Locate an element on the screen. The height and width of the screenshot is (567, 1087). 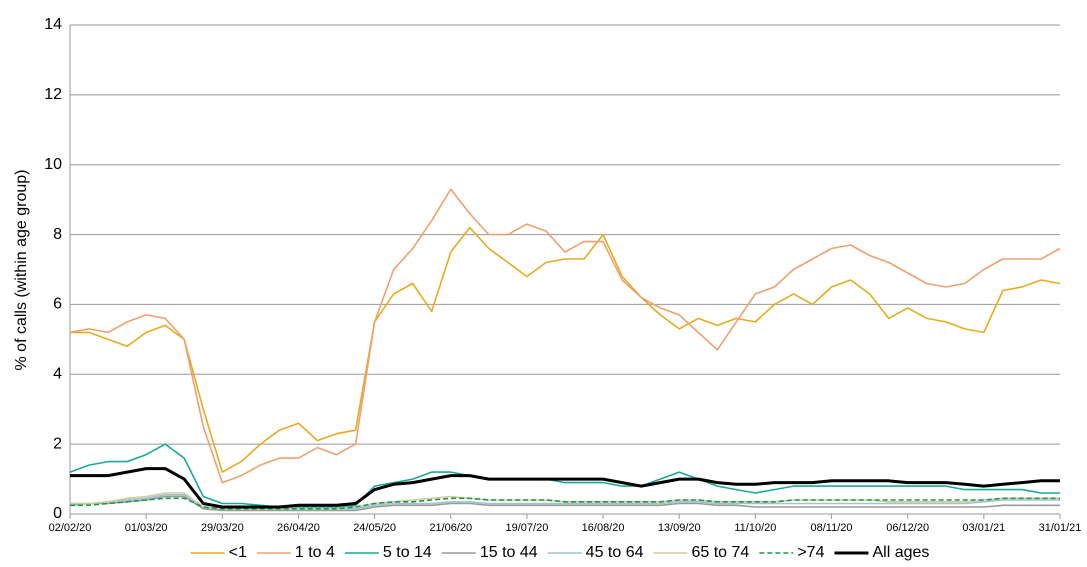
x-tick-label: 31/01/21 is located at coordinates (1060, 528).